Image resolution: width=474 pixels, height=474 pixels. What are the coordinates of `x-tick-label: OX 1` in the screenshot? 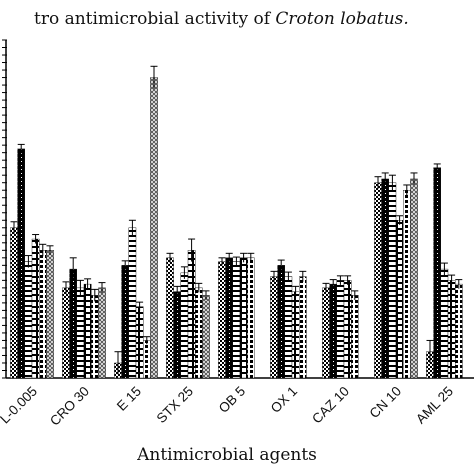 It's located at (284, 400).